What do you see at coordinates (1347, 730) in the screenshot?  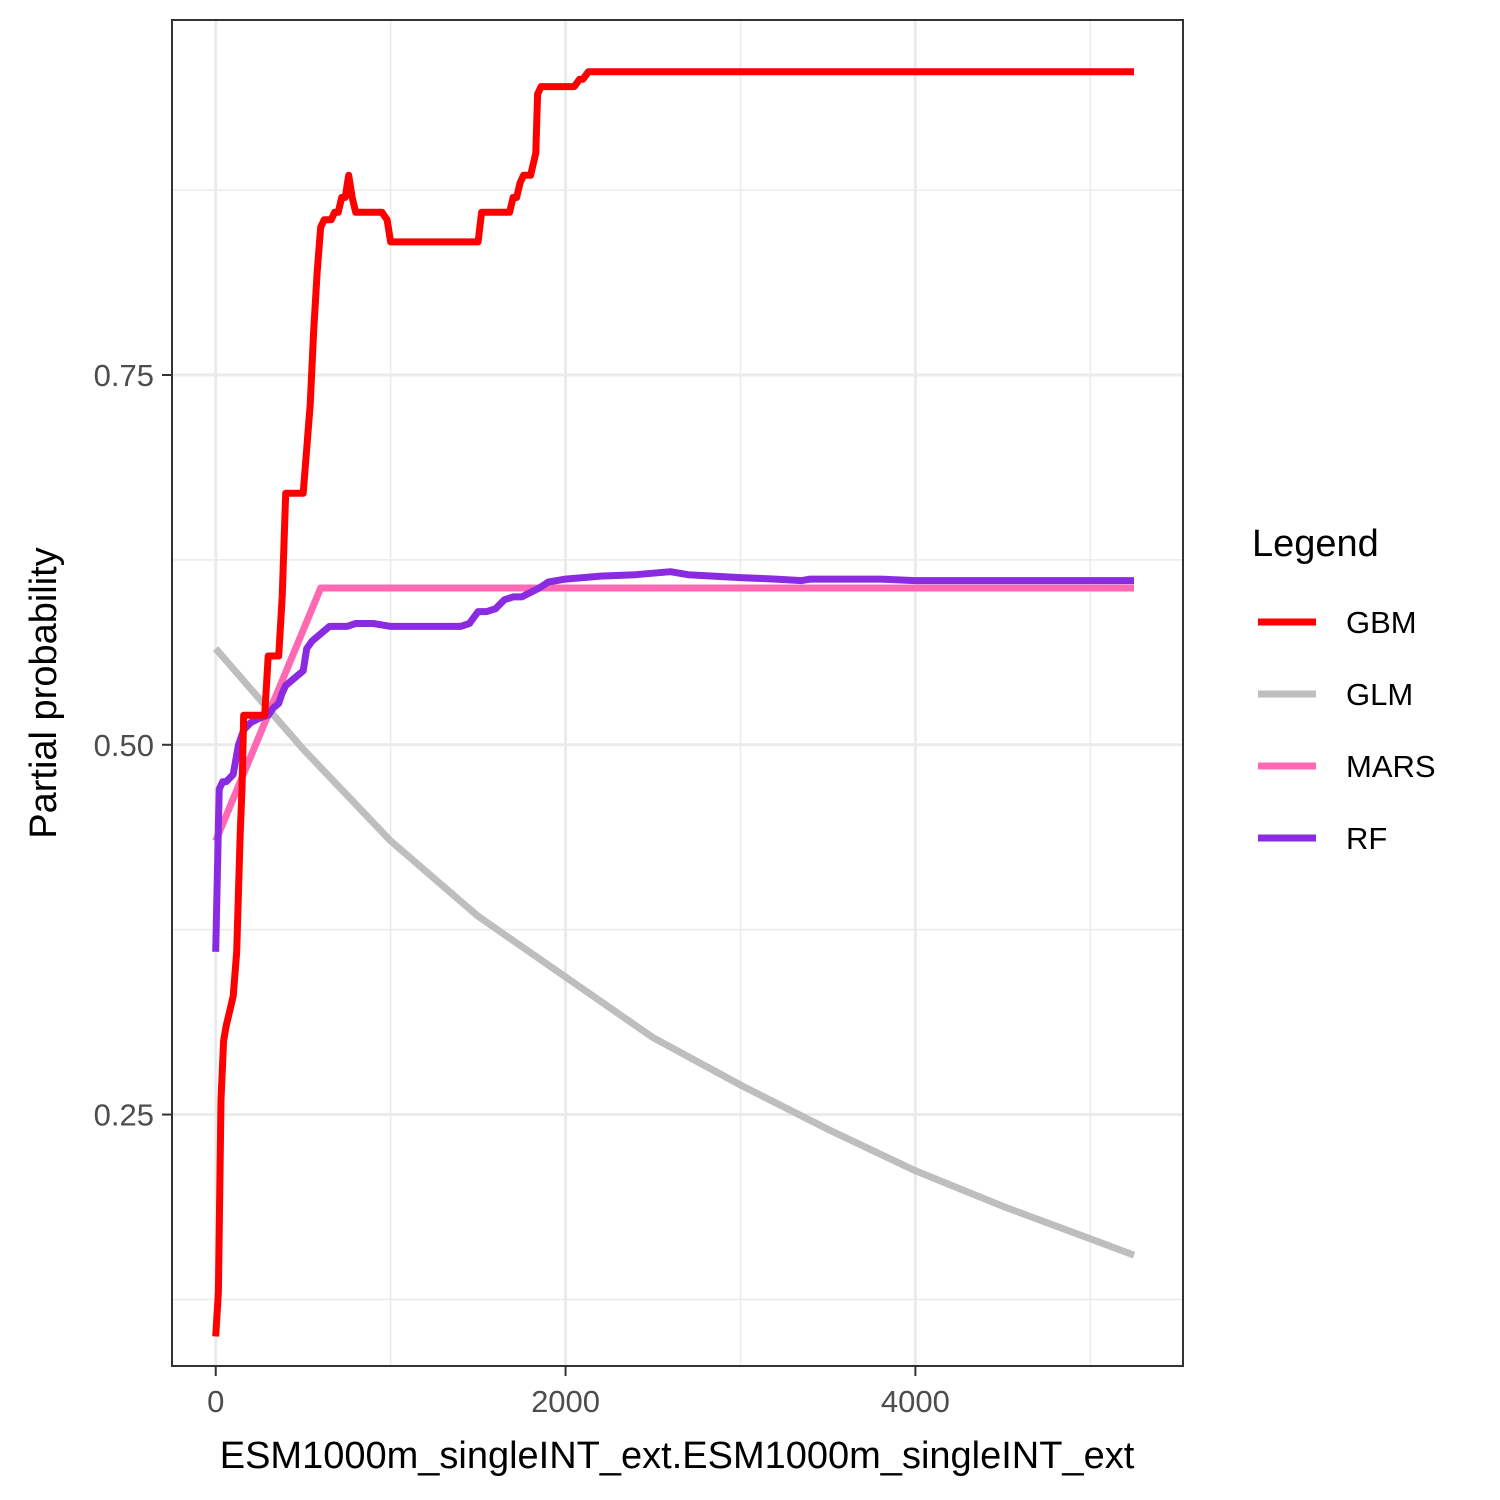 I see `legend-items: GBM GLM MARS RF` at bounding box center [1347, 730].